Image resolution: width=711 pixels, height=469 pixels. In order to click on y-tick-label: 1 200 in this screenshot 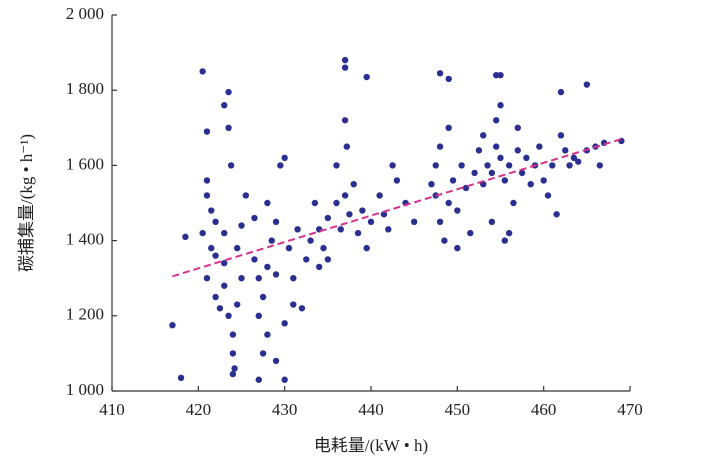, I will do `click(85, 314)`.